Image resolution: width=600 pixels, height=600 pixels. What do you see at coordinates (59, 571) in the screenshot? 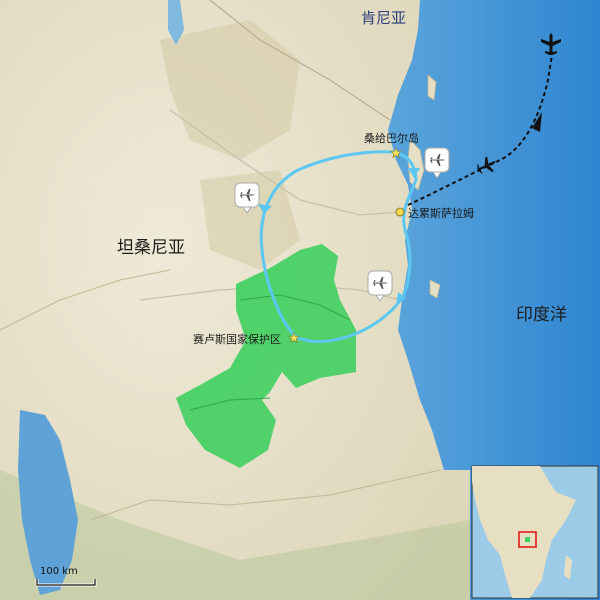
I see `scale-bar-label: 100 km` at bounding box center [59, 571].